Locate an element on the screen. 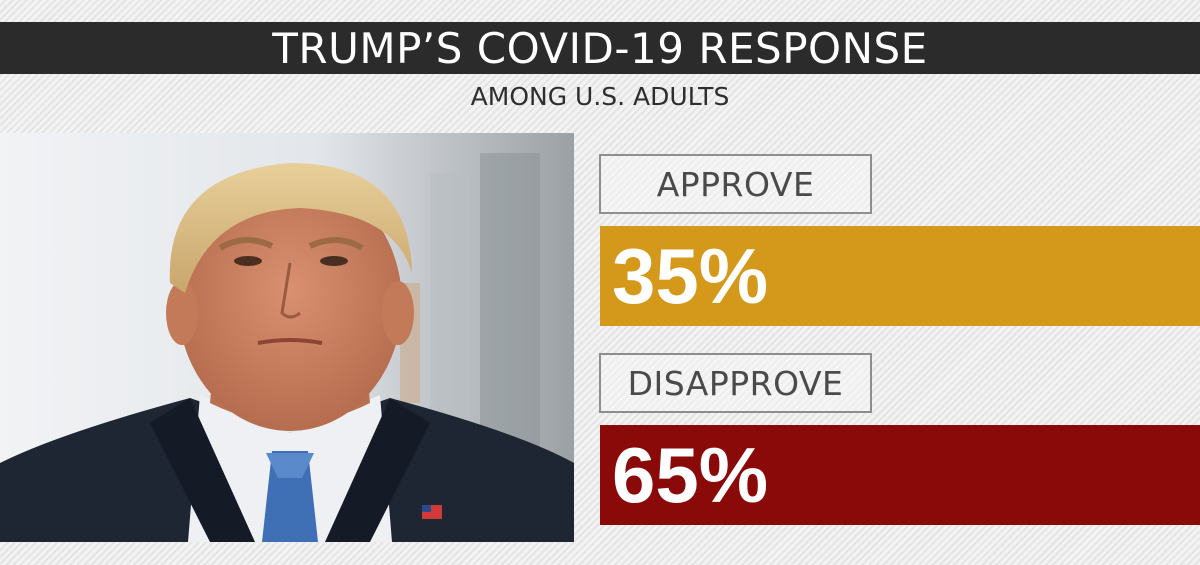 Image resolution: width=1200 pixels, height=565 pixels. approve-label: APPROVE is located at coordinates (735, 184).